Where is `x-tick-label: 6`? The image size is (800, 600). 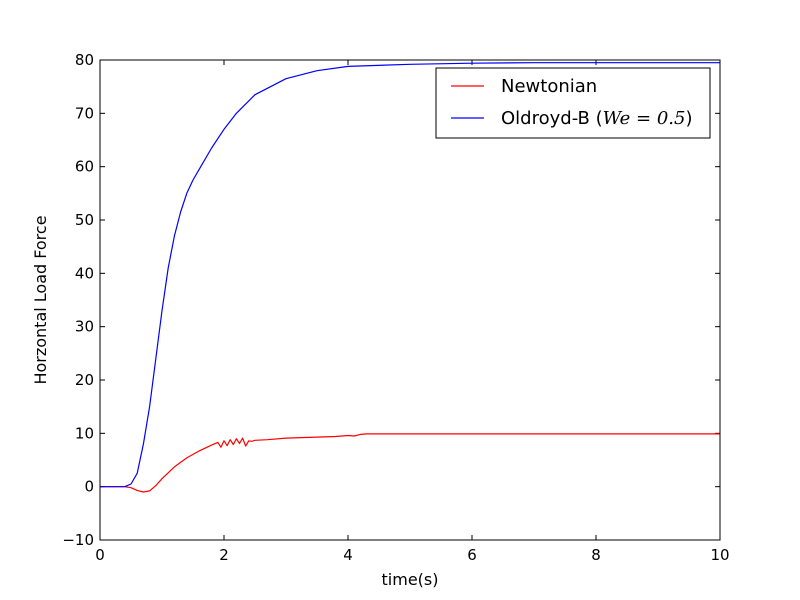 x-tick-label: 6 is located at coordinates (472, 555).